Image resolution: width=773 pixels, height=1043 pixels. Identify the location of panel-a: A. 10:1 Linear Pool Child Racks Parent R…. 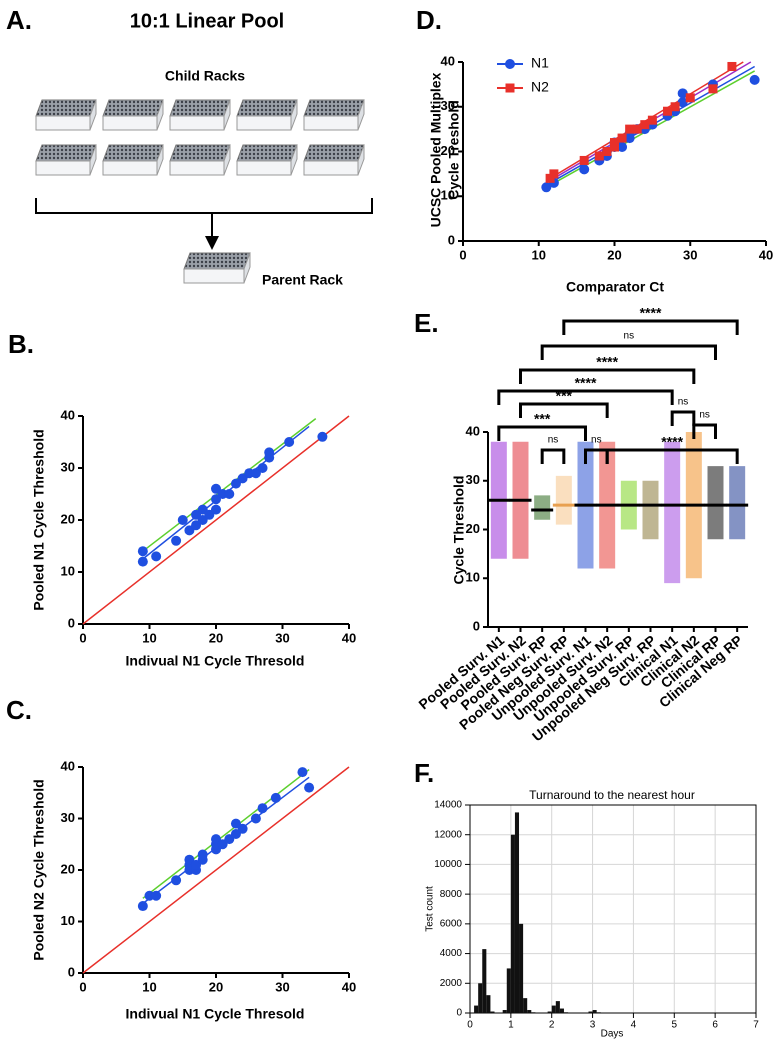
(189, 146).